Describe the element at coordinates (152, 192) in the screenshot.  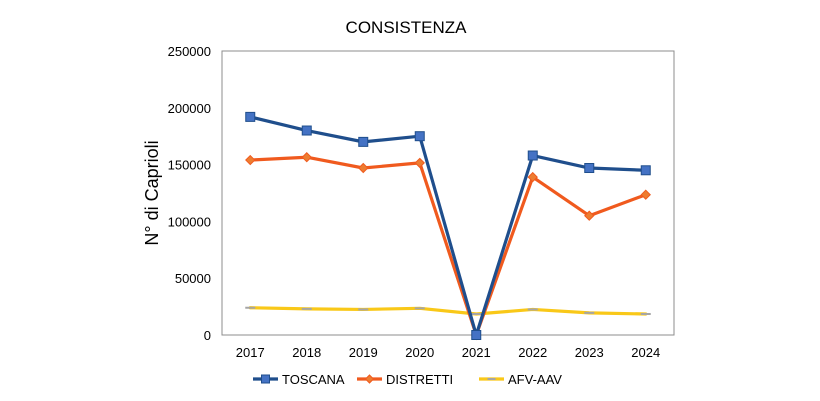
I see `y-axis-label: N° di Caprioli` at that location.